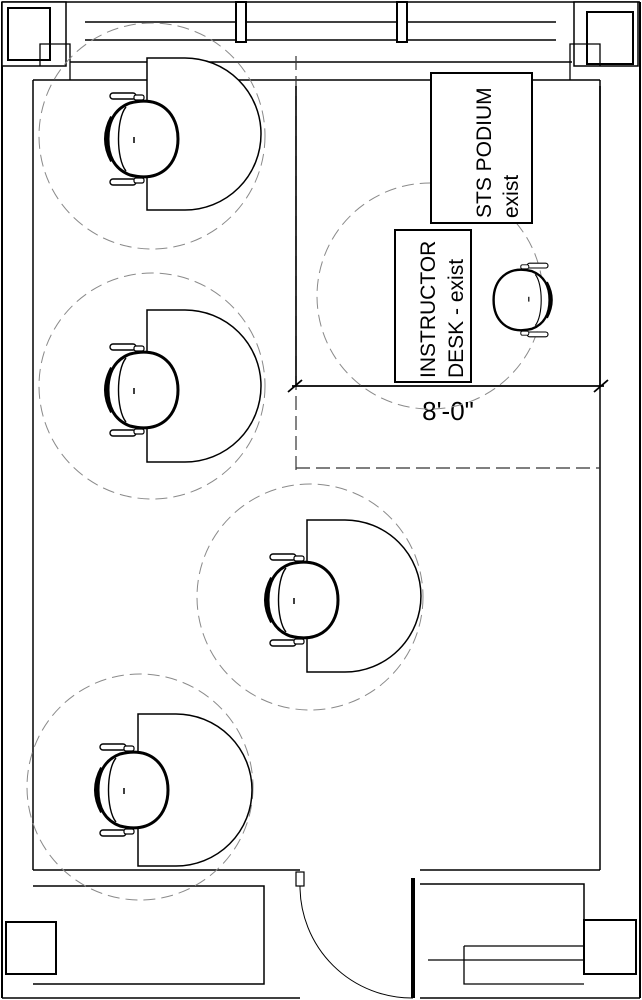  I want to click on window-frame, so click(321, 22).